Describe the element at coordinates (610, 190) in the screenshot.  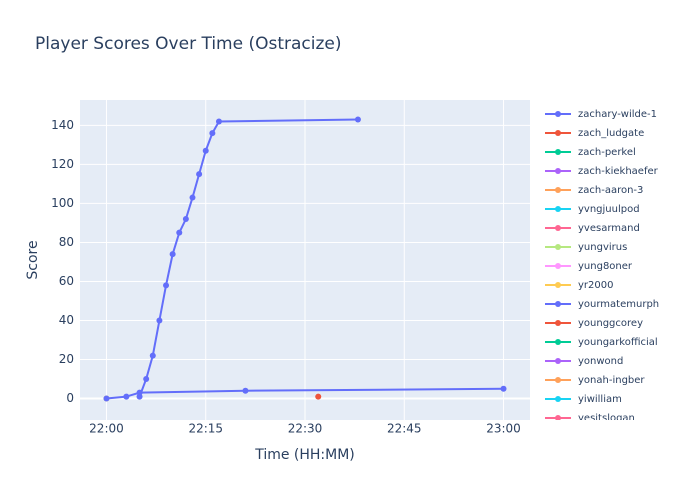
I see `legend-label: zach-aaron-3` at that location.